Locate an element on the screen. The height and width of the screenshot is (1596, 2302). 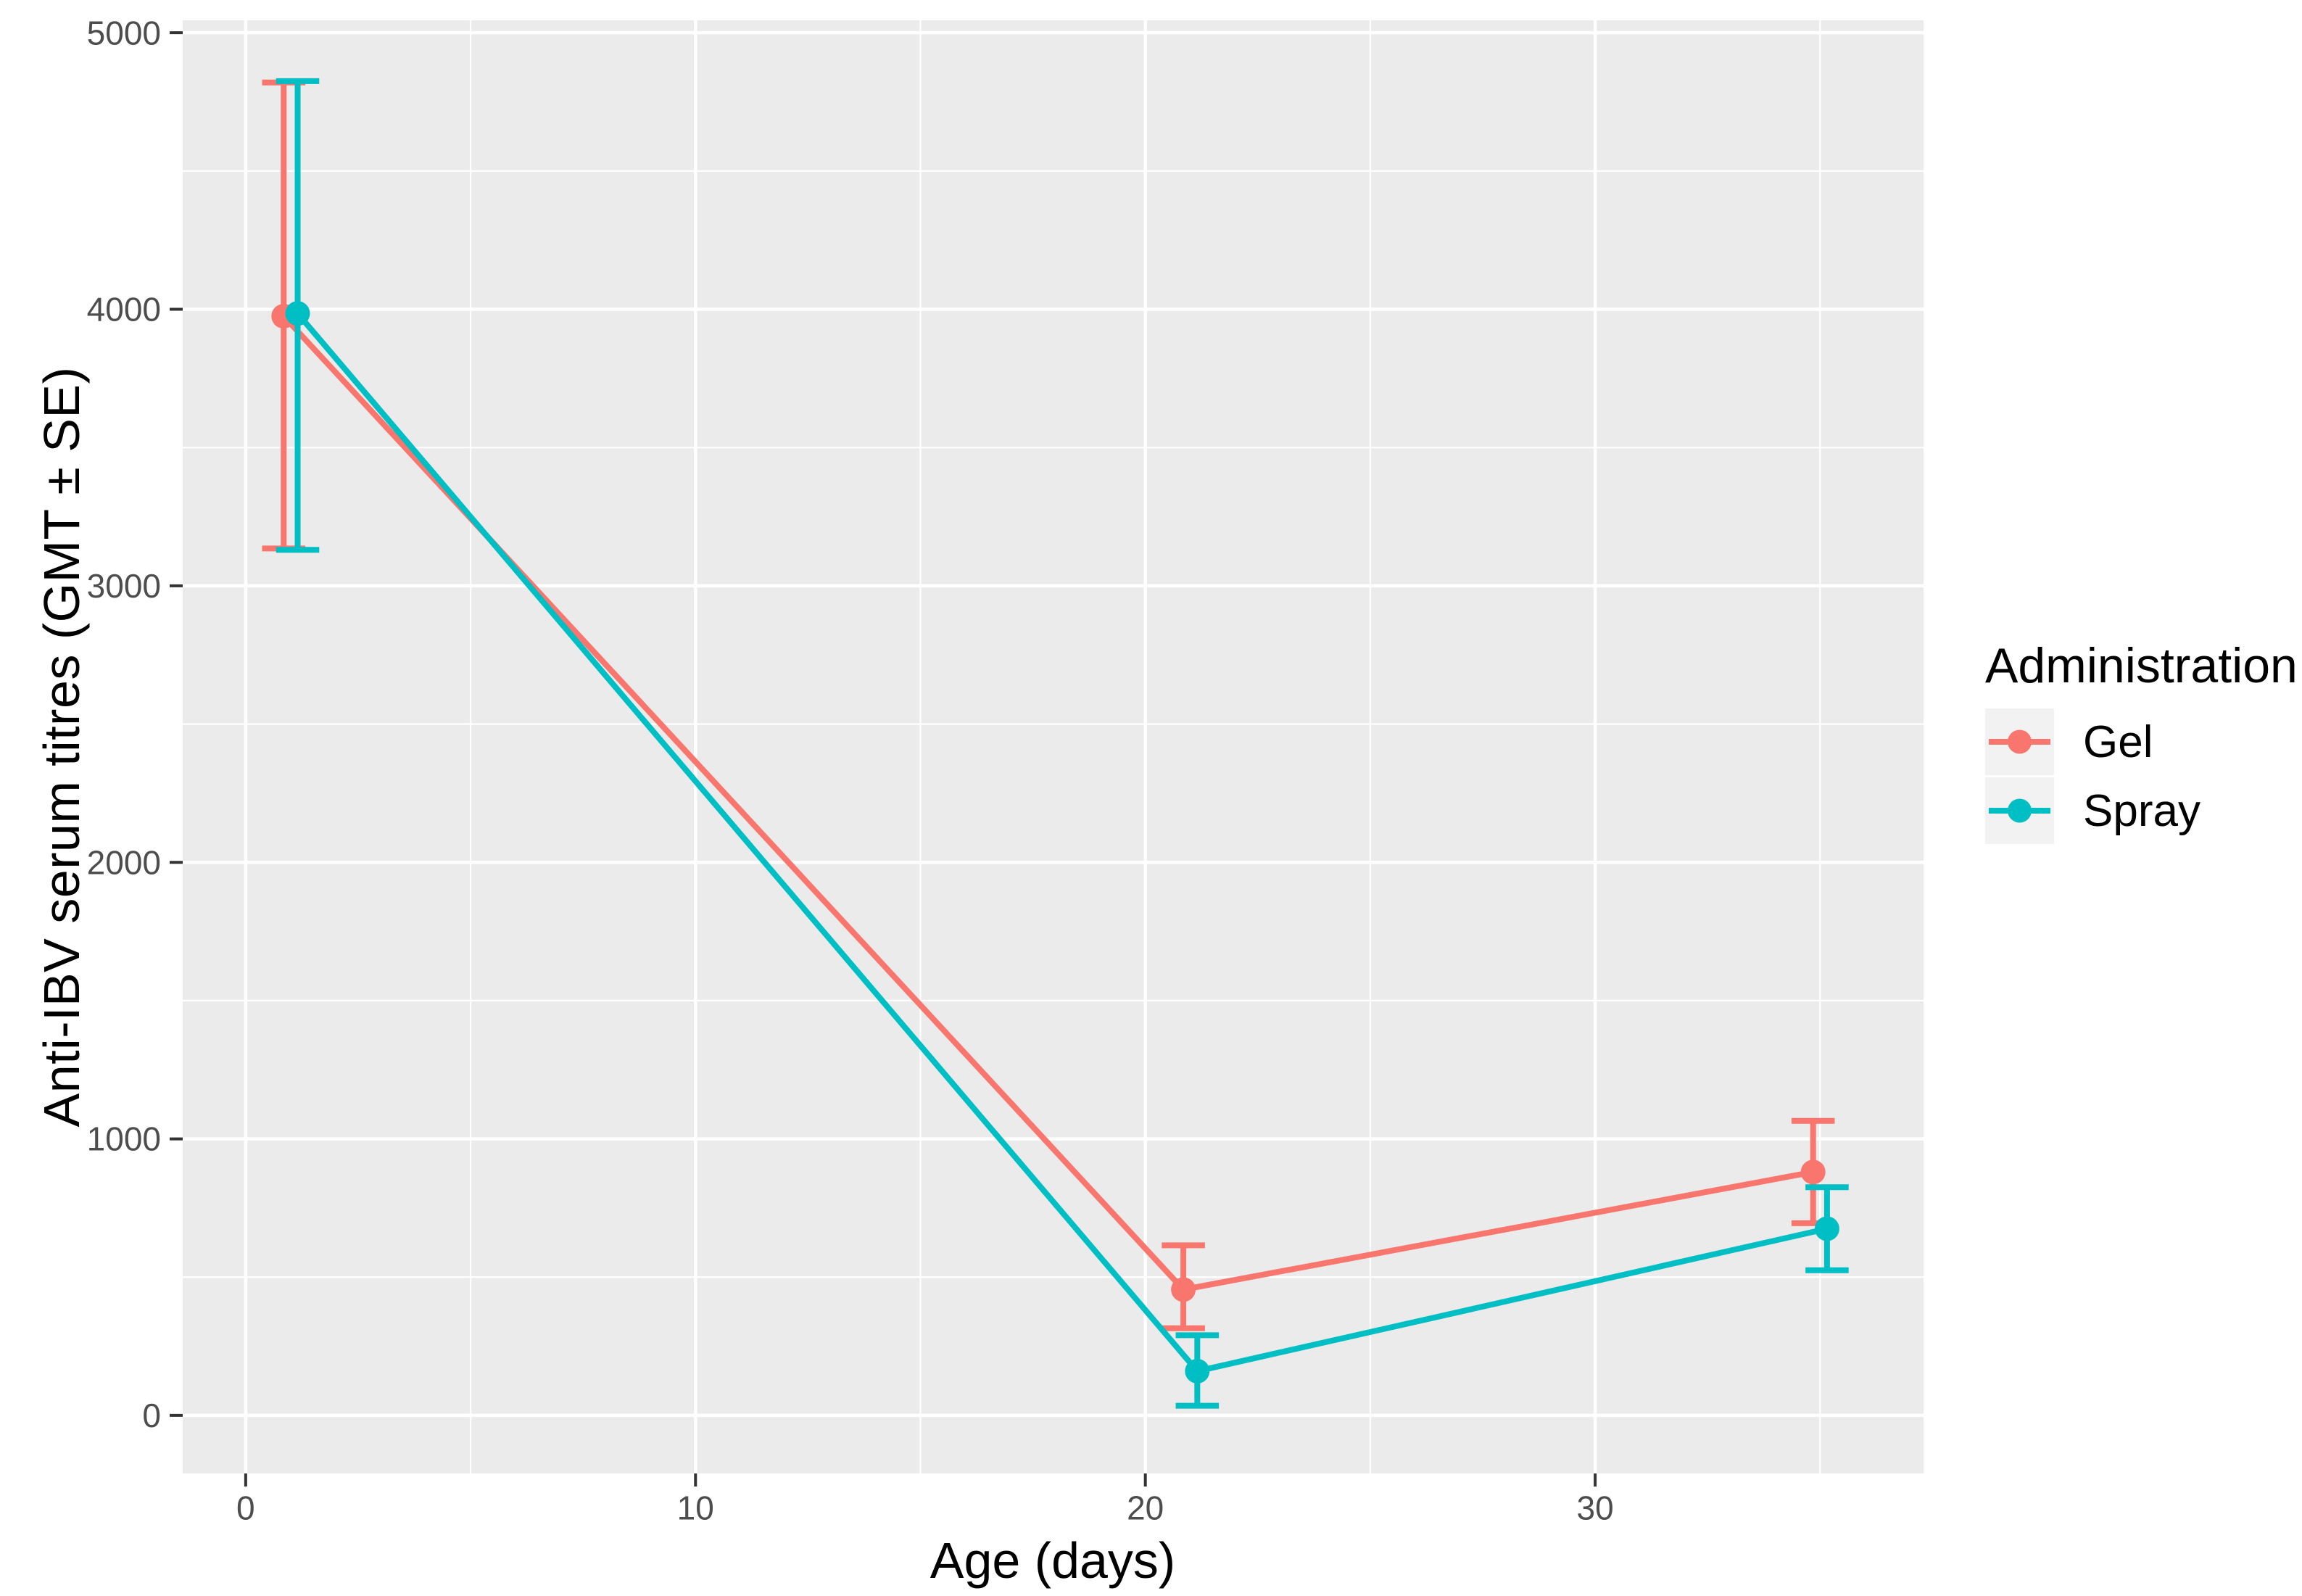
legend-label-spray: Spray is located at coordinates (2141, 810).